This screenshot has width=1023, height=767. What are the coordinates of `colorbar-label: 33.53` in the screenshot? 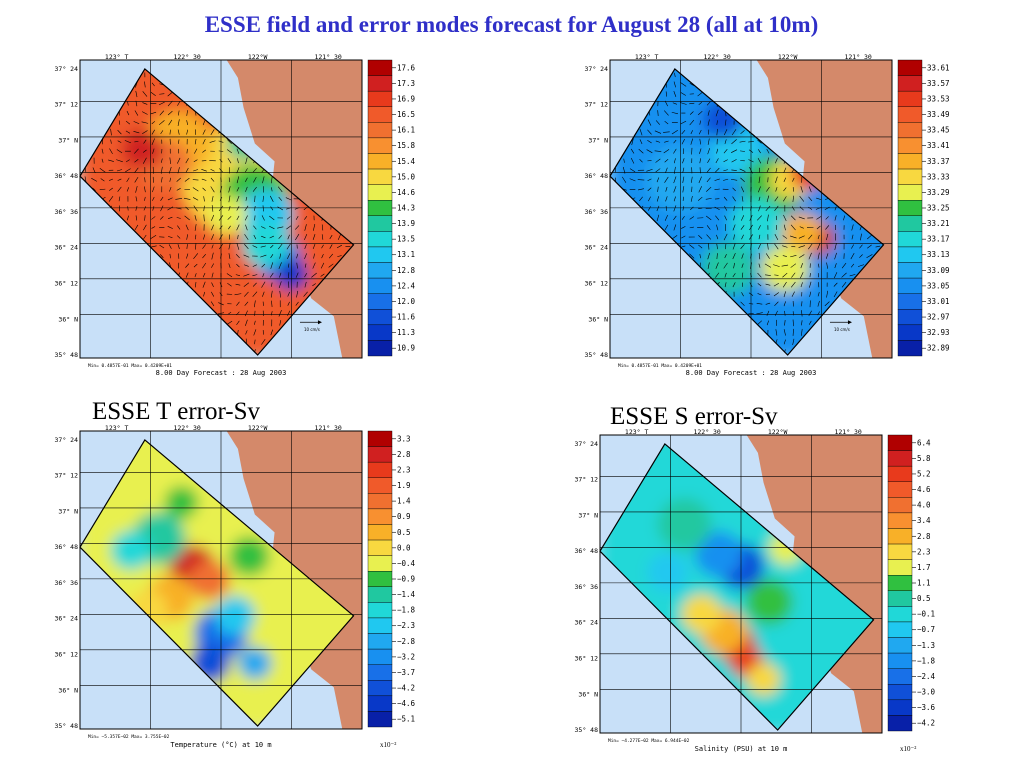 It's located at (938, 98).